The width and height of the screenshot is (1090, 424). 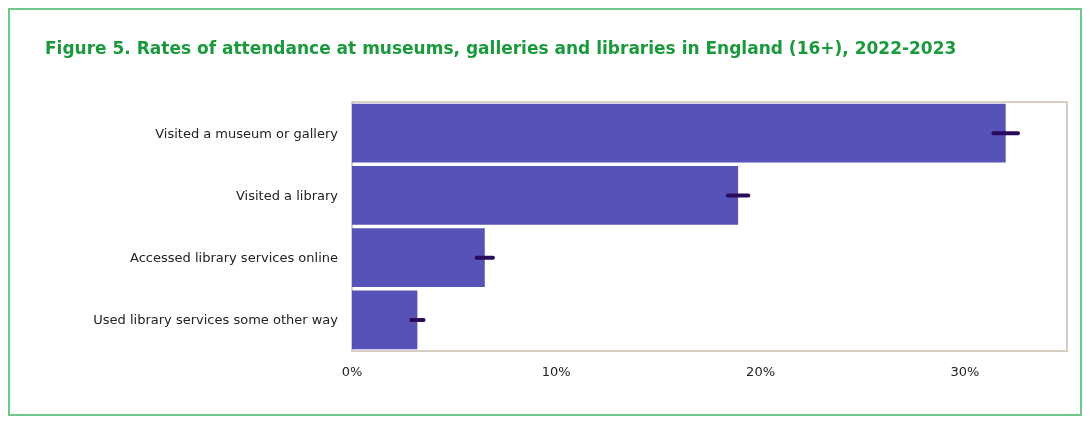 What do you see at coordinates (352, 371) in the screenshot?
I see `x-tick-label: 0%` at bounding box center [352, 371].